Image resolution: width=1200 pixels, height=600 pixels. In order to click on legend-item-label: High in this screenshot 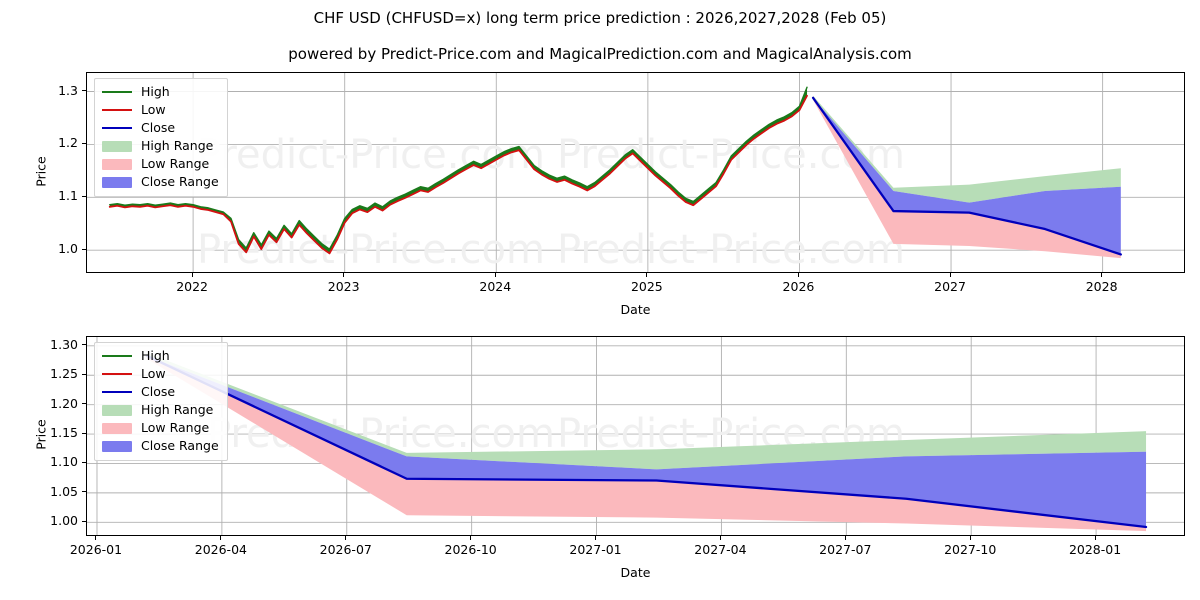, I will do `click(155, 355)`.